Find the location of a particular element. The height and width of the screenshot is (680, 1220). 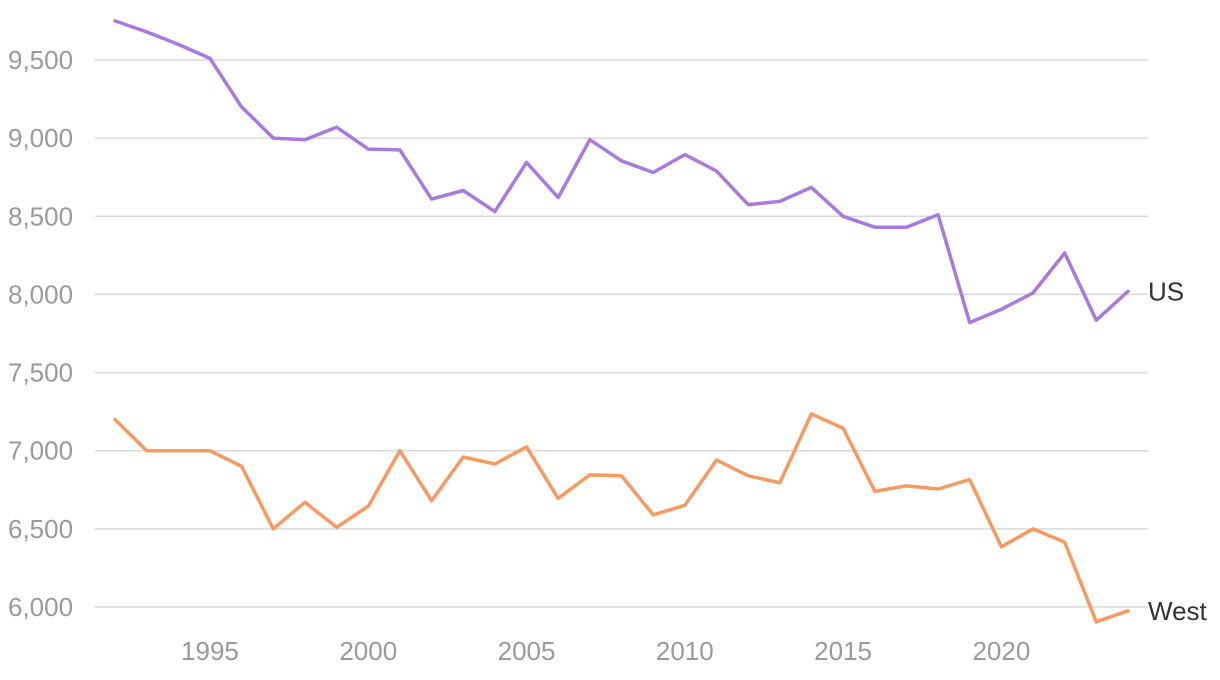

series-label-us: US is located at coordinates (1166, 291).